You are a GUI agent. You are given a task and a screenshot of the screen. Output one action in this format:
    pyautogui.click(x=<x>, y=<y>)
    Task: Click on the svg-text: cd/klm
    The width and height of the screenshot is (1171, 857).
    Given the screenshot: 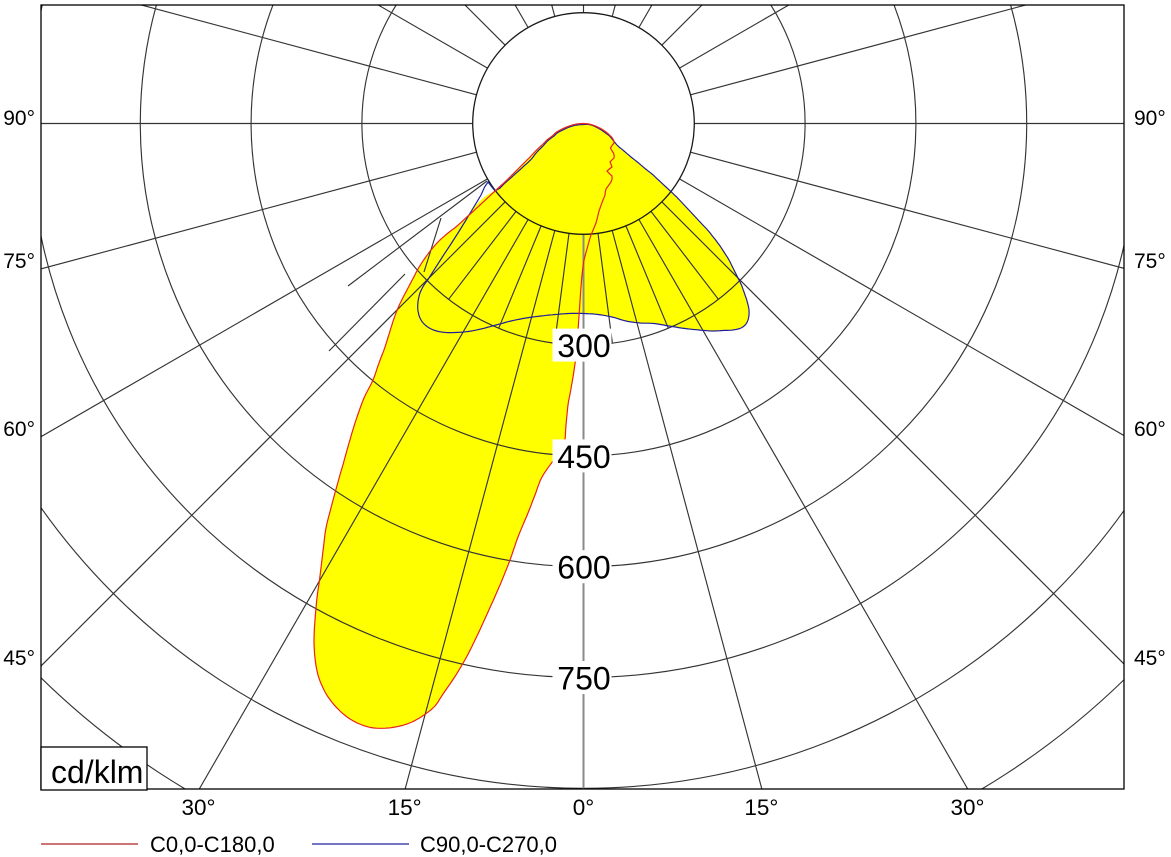 What is the action you would take?
    pyautogui.click(x=97, y=772)
    